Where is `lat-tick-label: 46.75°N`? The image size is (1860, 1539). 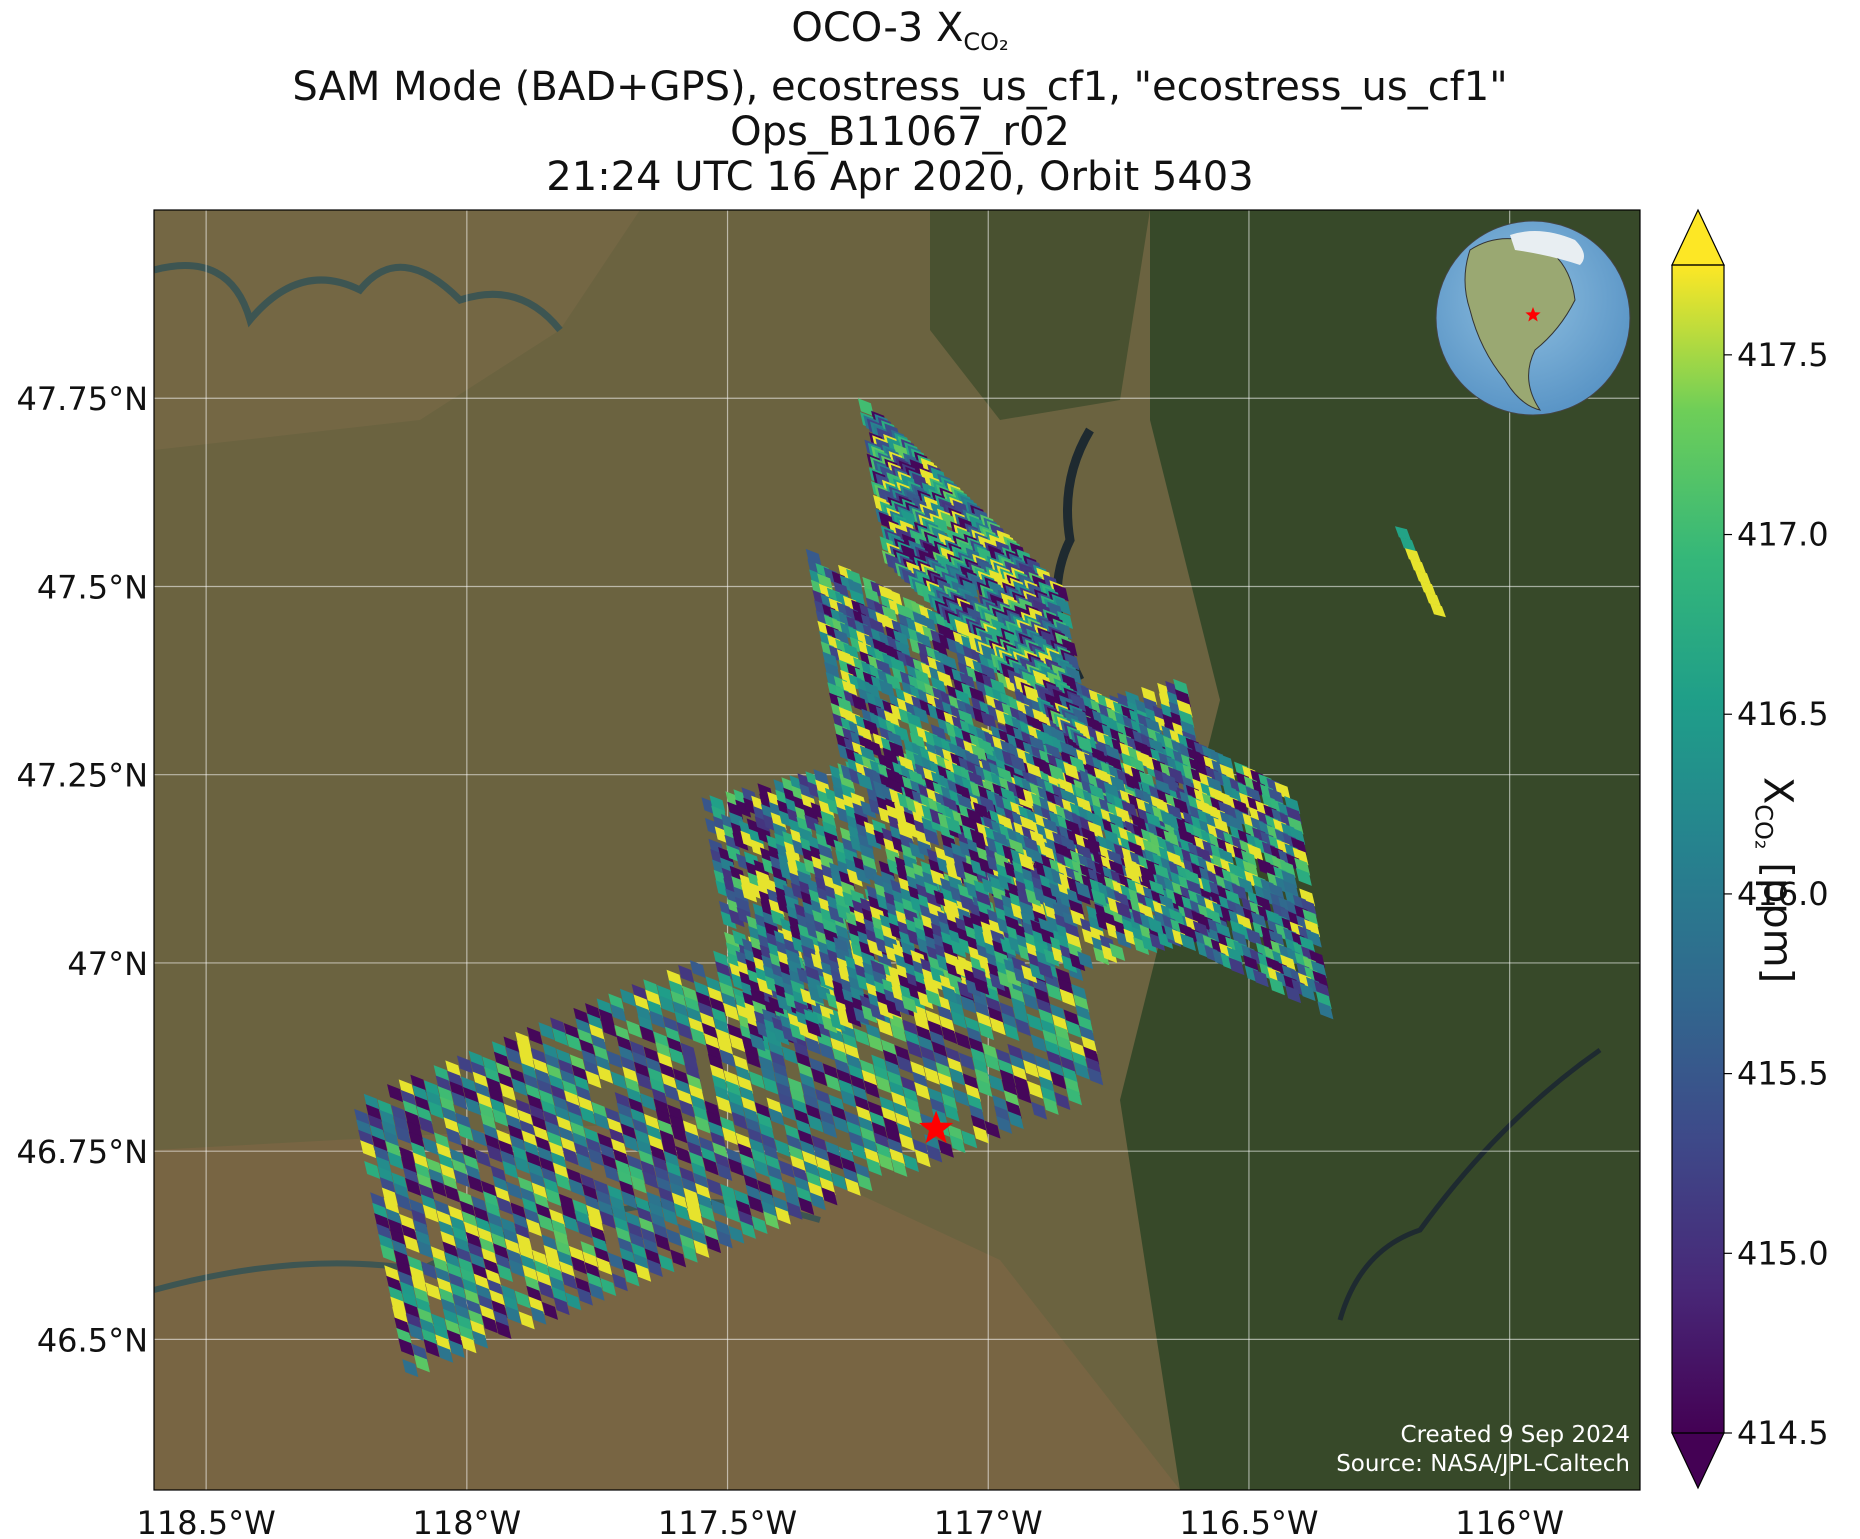 lat-tick-label: 46.75°N is located at coordinates (82, 1152).